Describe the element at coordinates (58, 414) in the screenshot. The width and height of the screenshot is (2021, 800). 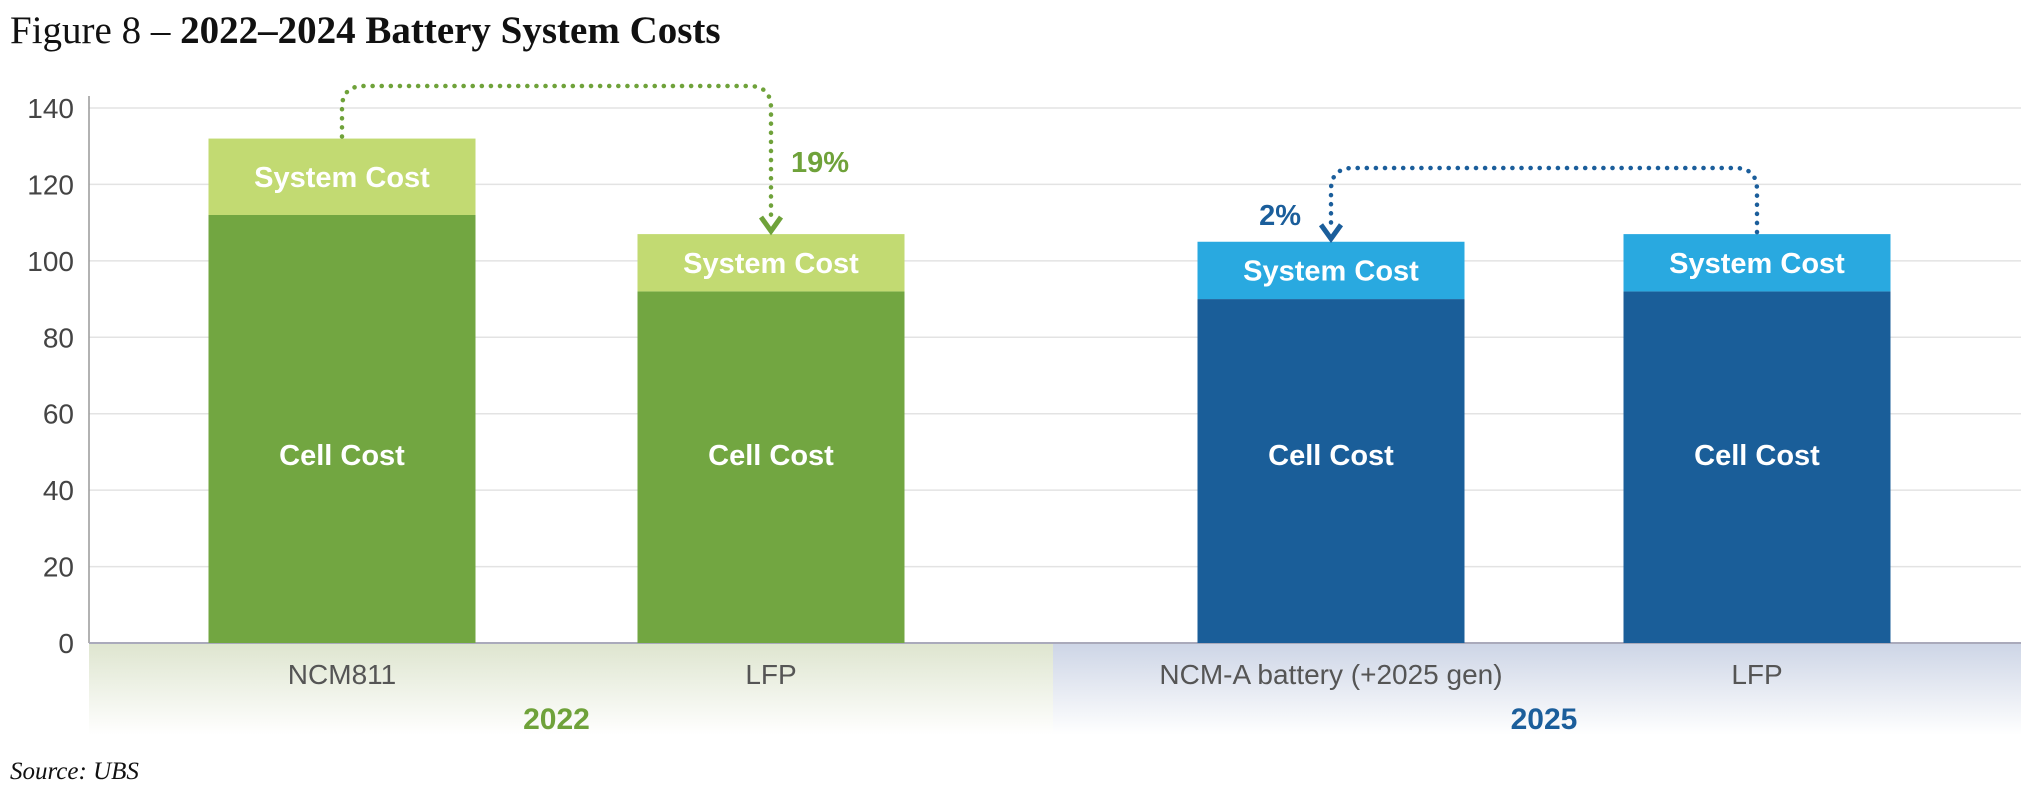
I see `y-tick-label: 60` at that location.